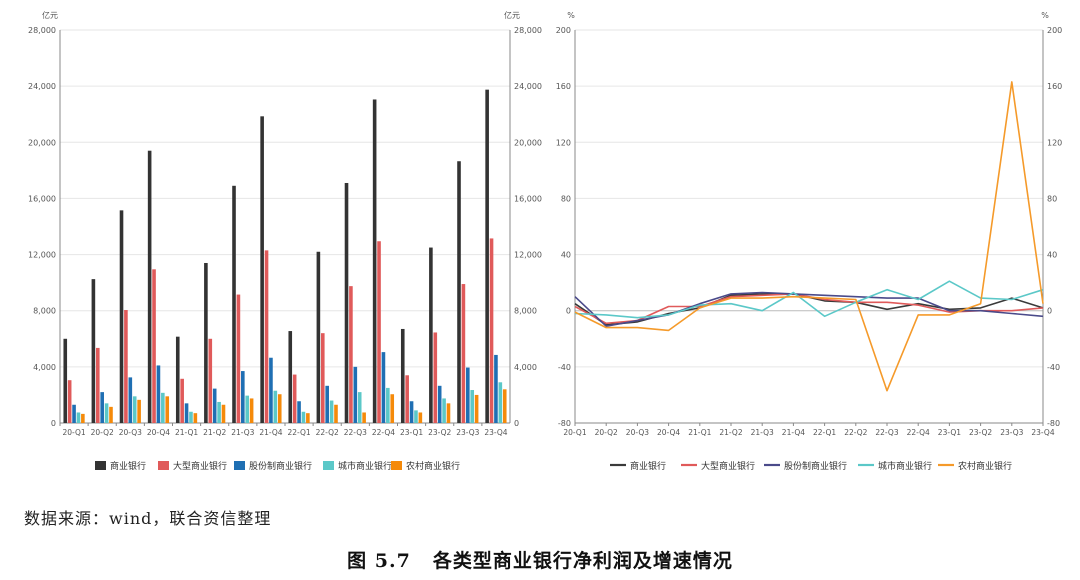 The height and width of the screenshot is (580, 1080). What do you see at coordinates (699, 432) in the screenshot?
I see `x-tick-label: 21-Q1` at bounding box center [699, 432].